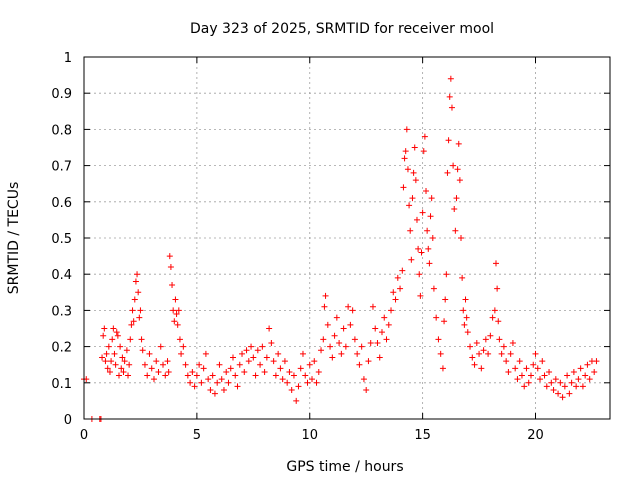 The height and width of the screenshot is (480, 640). What do you see at coordinates (14, 238) in the screenshot?
I see `y-axis-label: SRMTID / TECUs` at bounding box center [14, 238].